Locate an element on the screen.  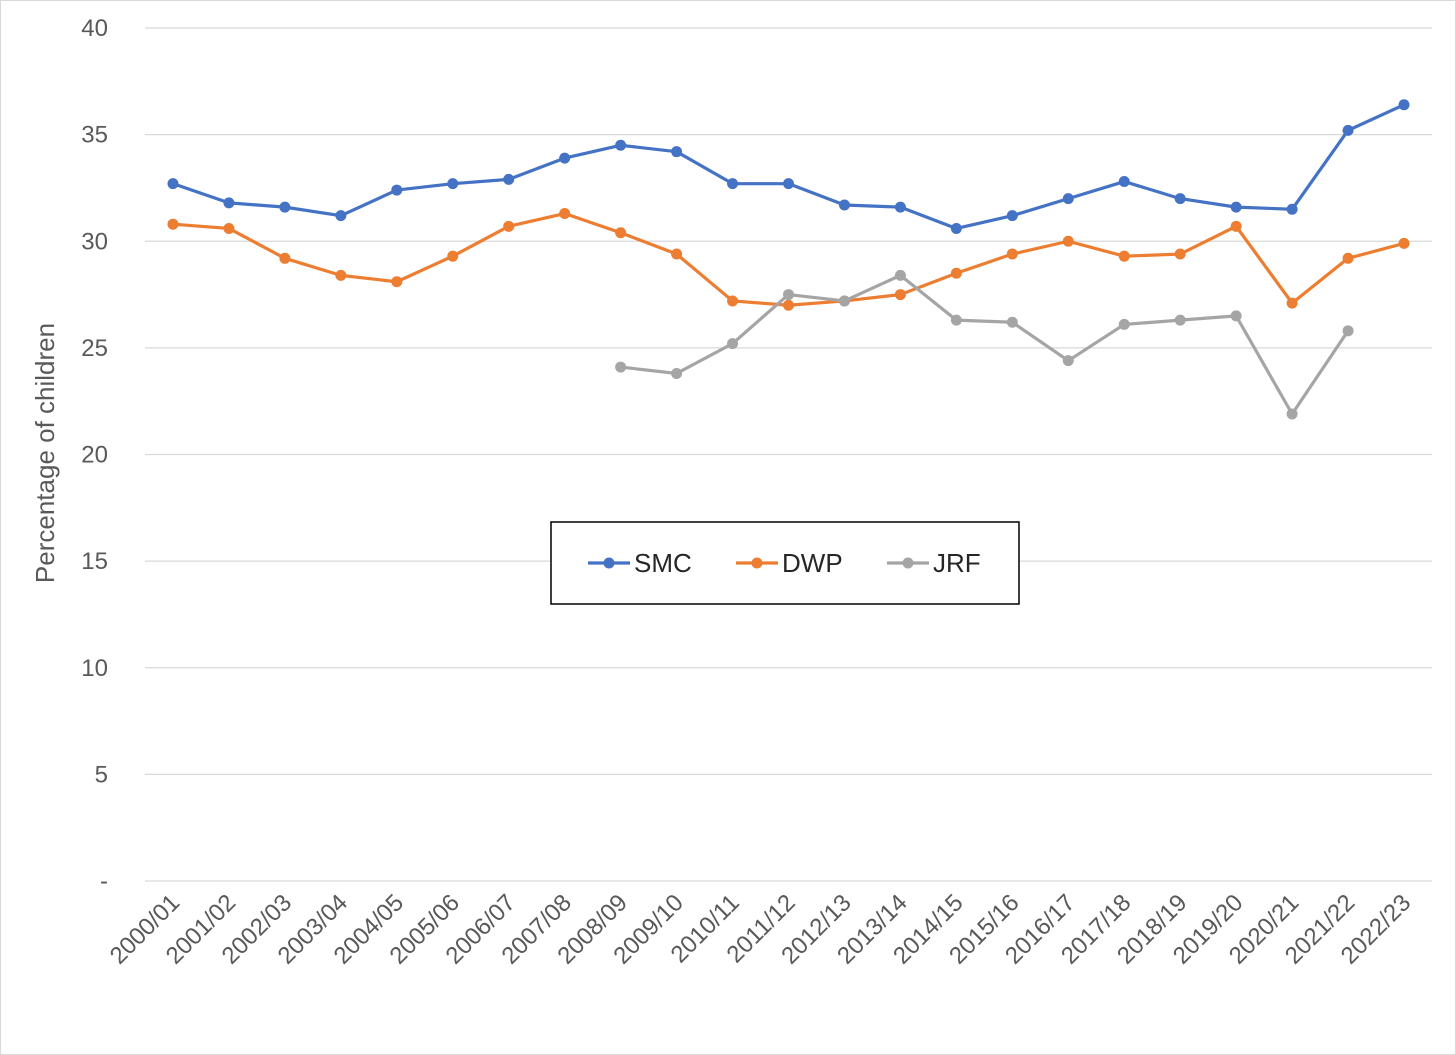
series-smc is located at coordinates (788, 166).